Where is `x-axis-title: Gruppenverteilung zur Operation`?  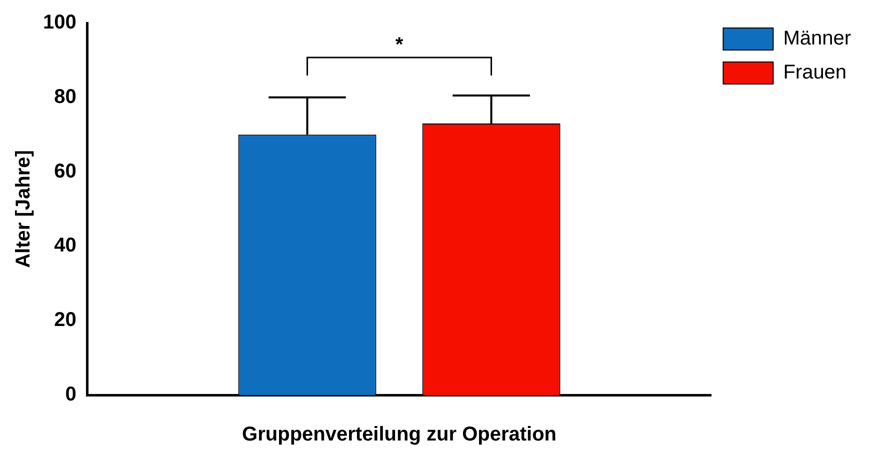 x-axis-title: Gruppenverteilung zur Operation is located at coordinates (399, 435).